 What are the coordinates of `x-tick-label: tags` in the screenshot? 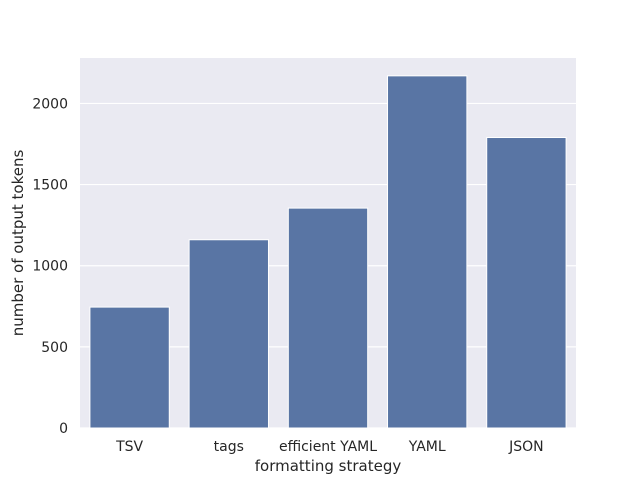 It's located at (229, 447).